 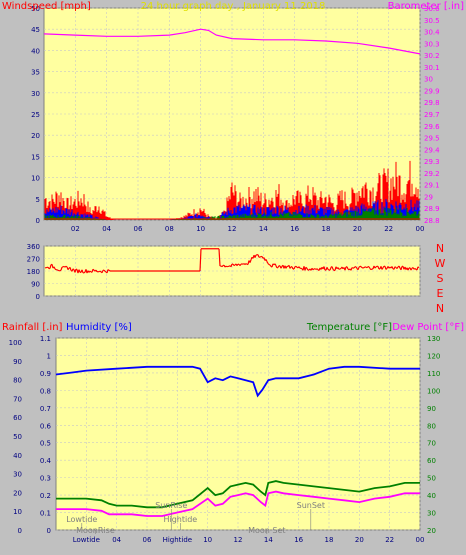 What do you see at coordinates (349, 327) in the screenshot?
I see `temperature-axis-label: Temperature [°F]` at bounding box center [349, 327].